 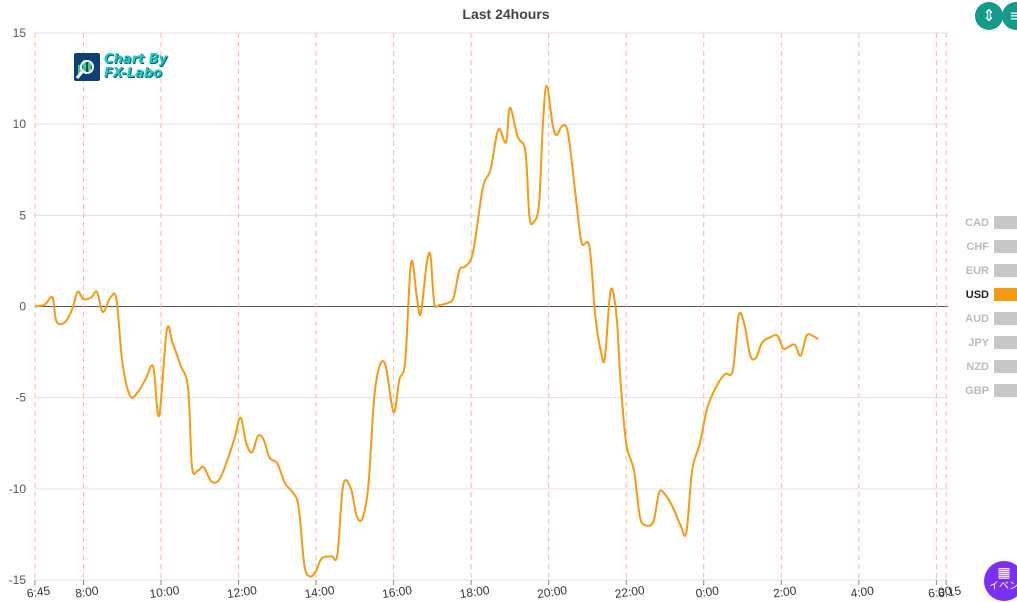 What do you see at coordinates (86, 591) in the screenshot?
I see `x-tick-label: 8:00` at bounding box center [86, 591].